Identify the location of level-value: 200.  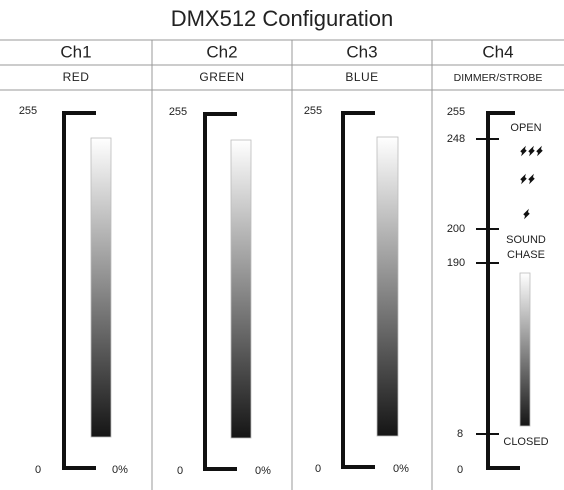
(456, 229).